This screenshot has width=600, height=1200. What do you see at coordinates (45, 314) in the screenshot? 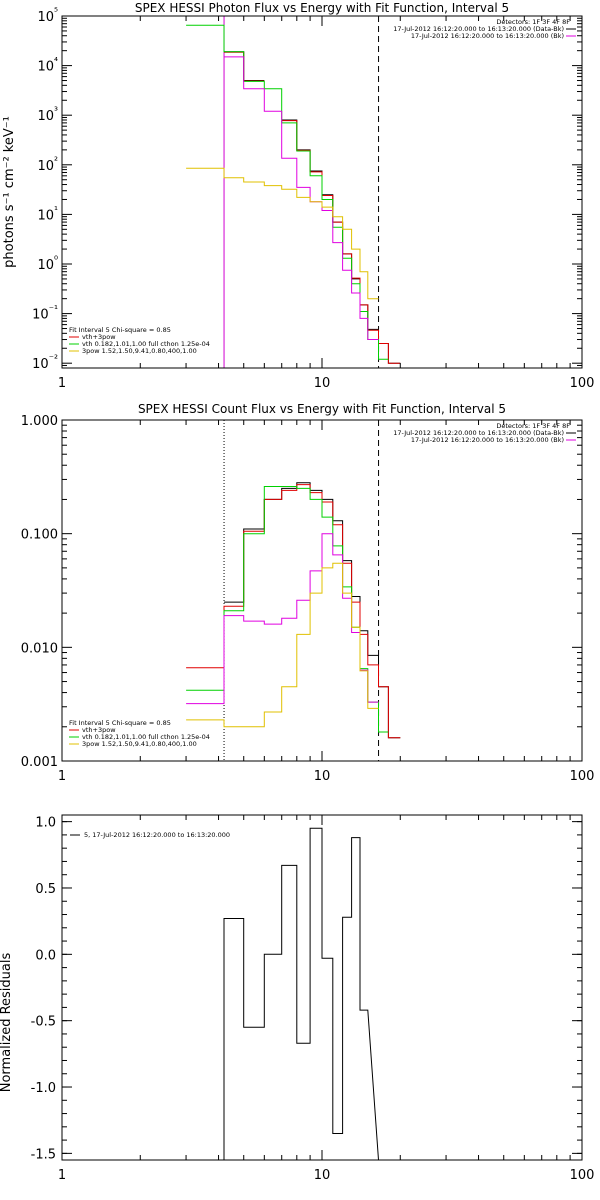
I see `y-tick-label: 10⁻¹` at bounding box center [45, 314].